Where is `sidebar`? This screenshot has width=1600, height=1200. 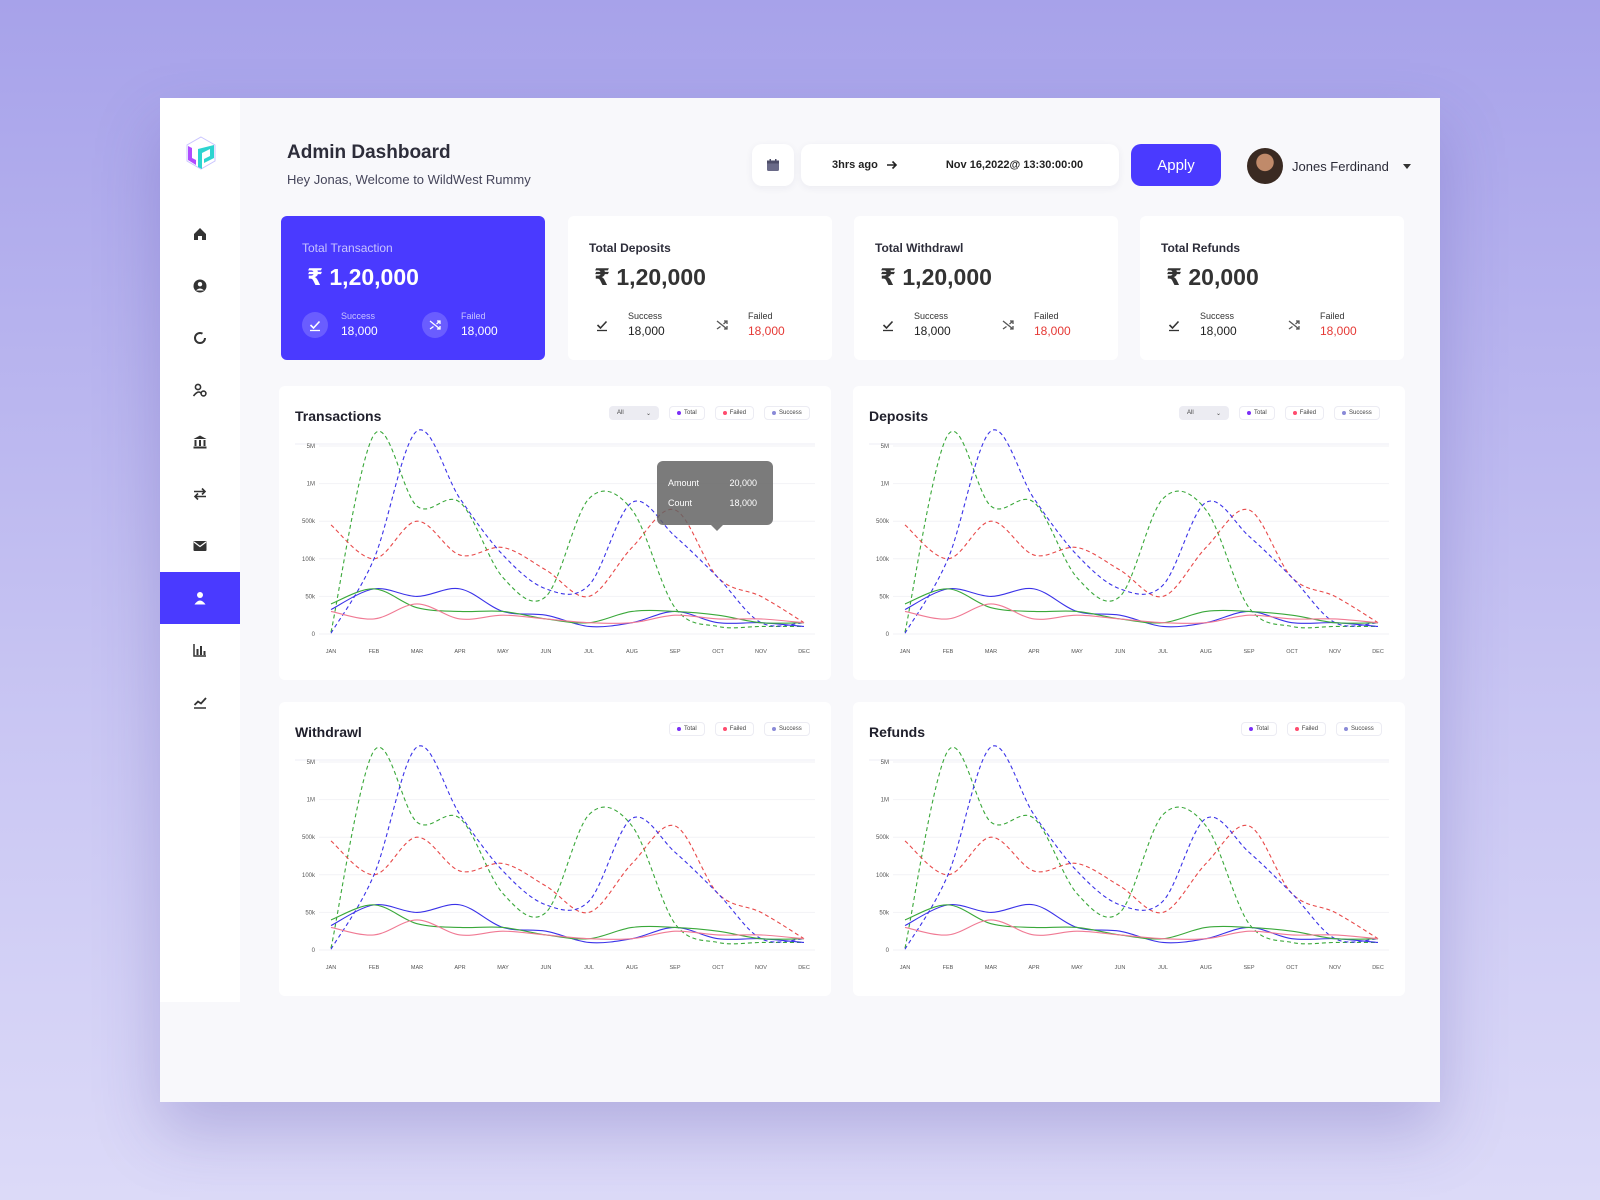 sidebar is located at coordinates (200, 550).